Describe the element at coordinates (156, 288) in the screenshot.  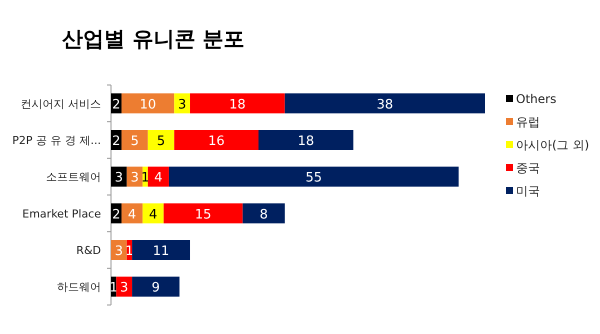
I see `data-label: 9` at that location.